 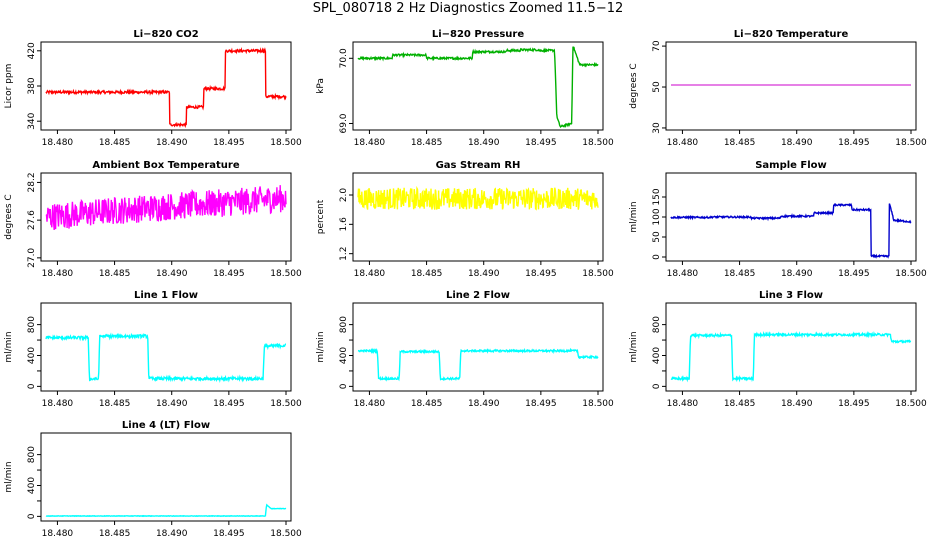 I want to click on panel-title: Line 3 Flow, so click(x=791, y=295).